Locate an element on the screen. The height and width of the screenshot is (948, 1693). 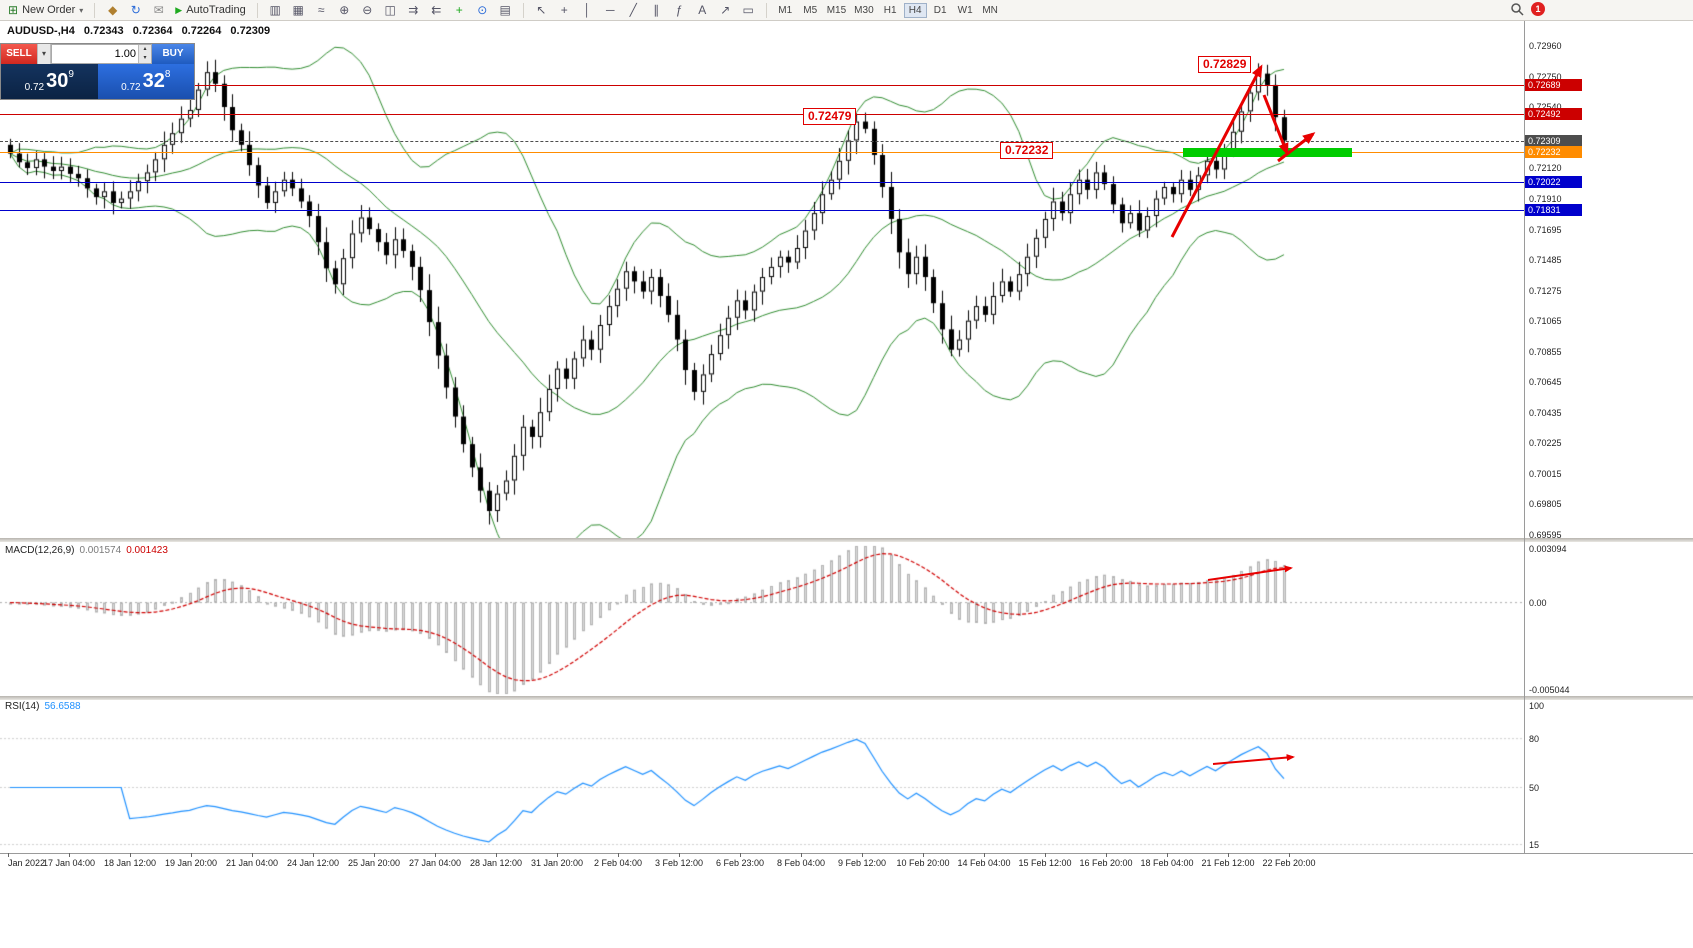
price-callout-0.72479: 0.72479 is located at coordinates (830, 116).